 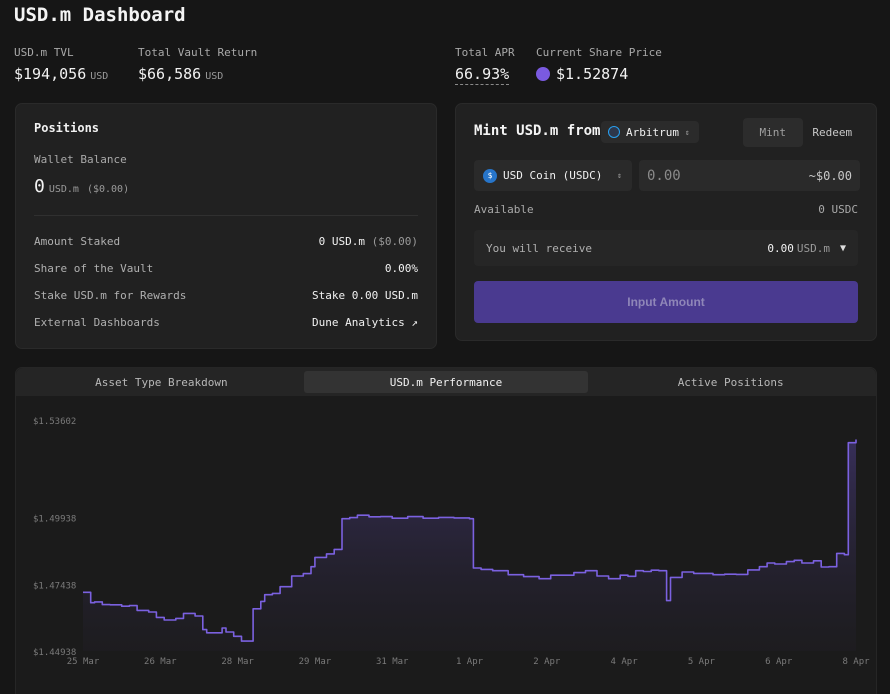 I want to click on tab-active-positions: Active Positions, so click(x=730, y=382).